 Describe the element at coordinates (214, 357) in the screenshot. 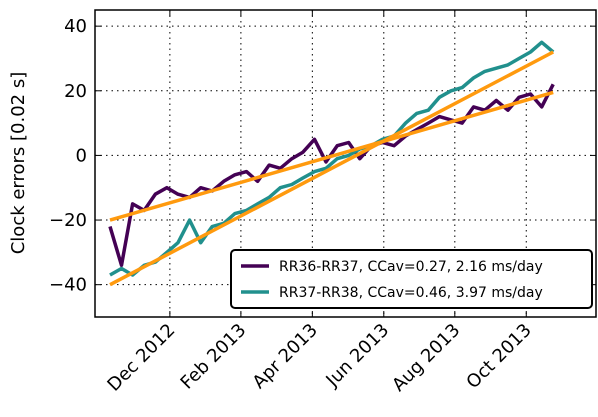

I see `x-tick-label: Feb 2013` at that location.